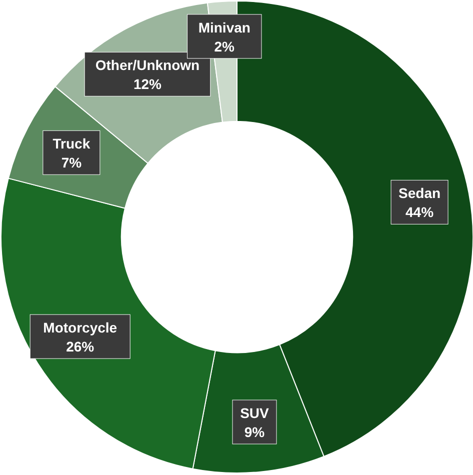 The image size is (473, 475). I want to click on slice-label: Truck, so click(71, 144).